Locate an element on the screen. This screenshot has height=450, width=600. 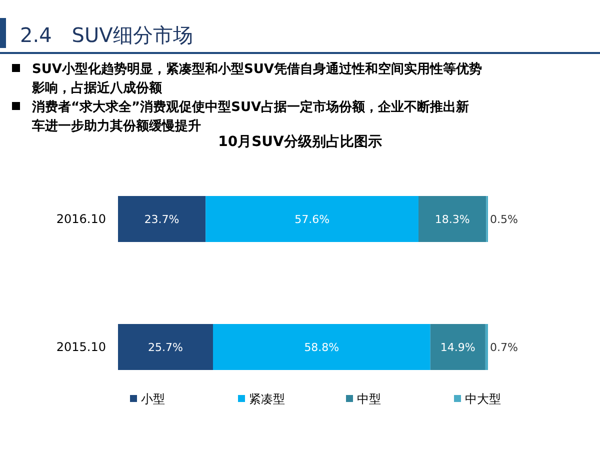
y-tick-label: 2015.10 is located at coordinates (81, 347).